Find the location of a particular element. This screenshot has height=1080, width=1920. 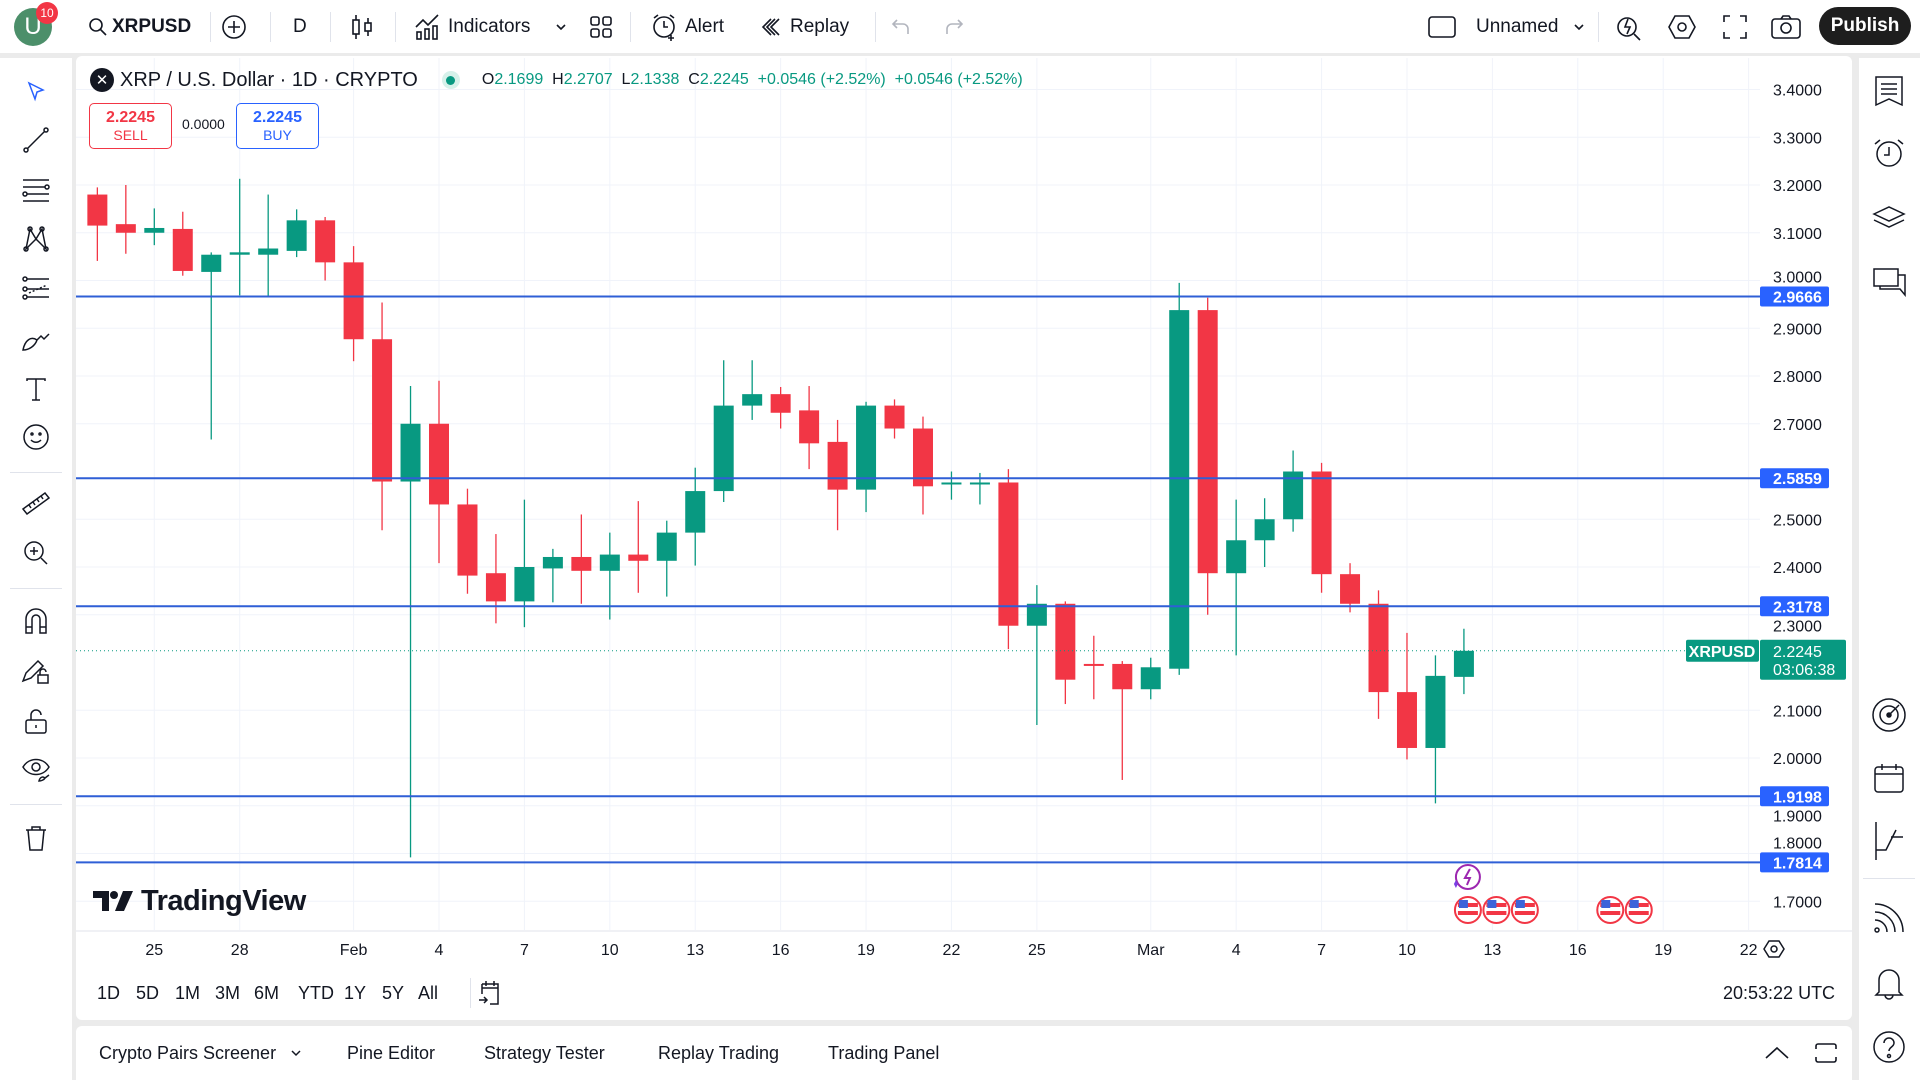

text-tool is located at coordinates (36, 389).